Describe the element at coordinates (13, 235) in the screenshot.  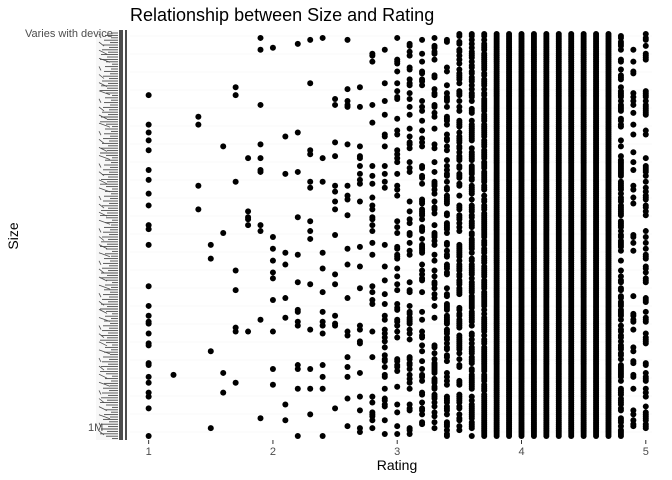
I see `y-axis-title: Size` at that location.